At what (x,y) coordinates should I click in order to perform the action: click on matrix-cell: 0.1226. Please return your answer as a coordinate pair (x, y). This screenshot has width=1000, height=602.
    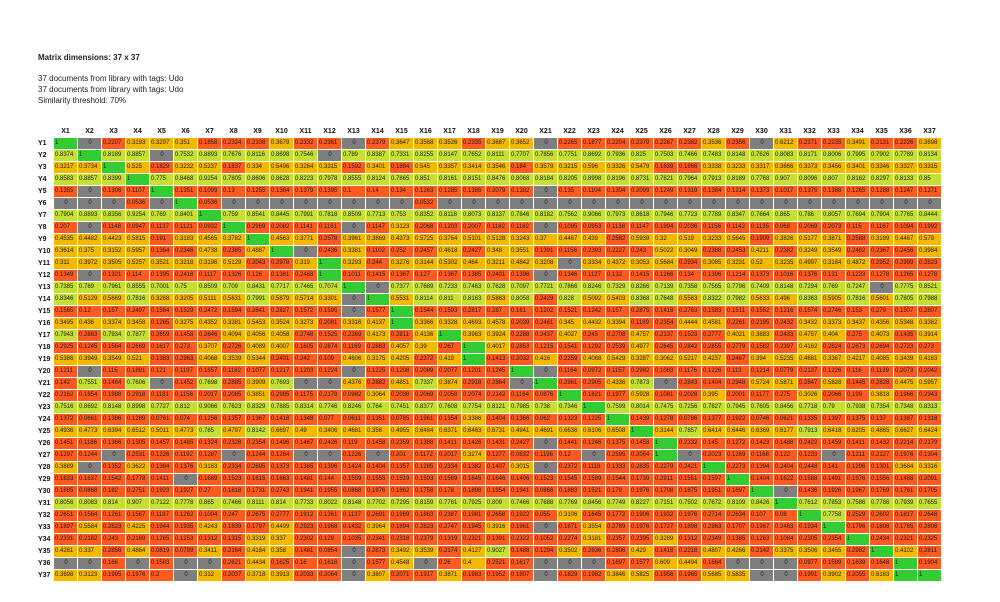
    Looking at the image, I should click on (161, 455).